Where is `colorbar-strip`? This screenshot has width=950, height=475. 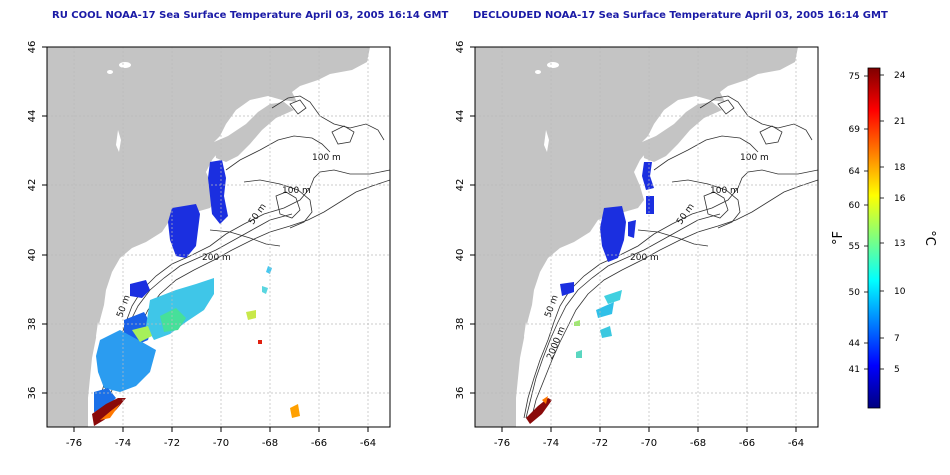 colorbar-strip is located at coordinates (874, 238).